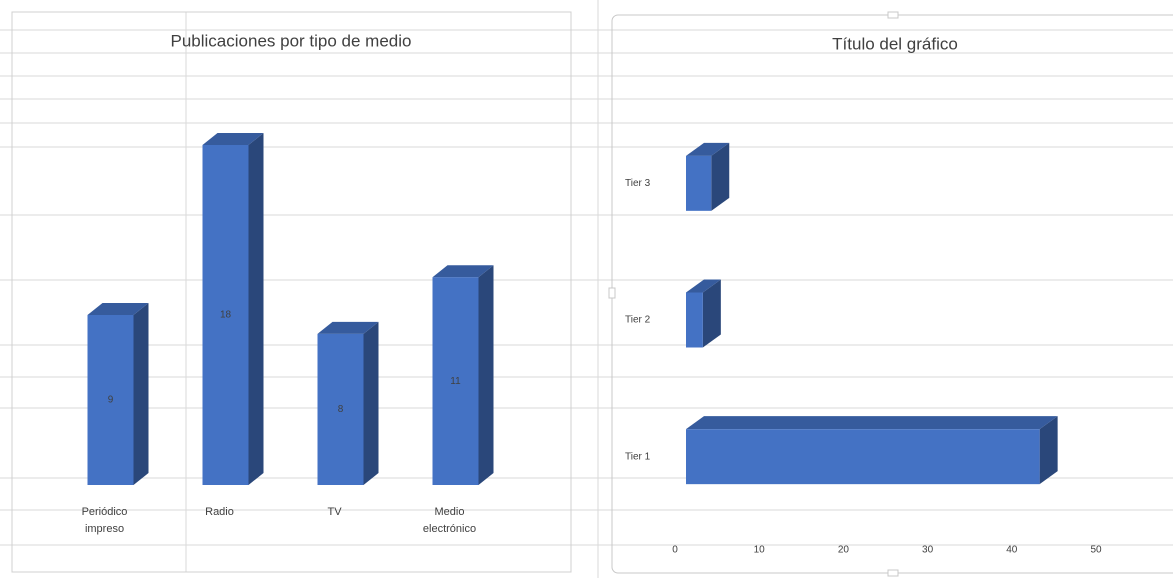 The image size is (1173, 578). What do you see at coordinates (334, 512) in the screenshot?
I see `x-tick-label: TV` at bounding box center [334, 512].